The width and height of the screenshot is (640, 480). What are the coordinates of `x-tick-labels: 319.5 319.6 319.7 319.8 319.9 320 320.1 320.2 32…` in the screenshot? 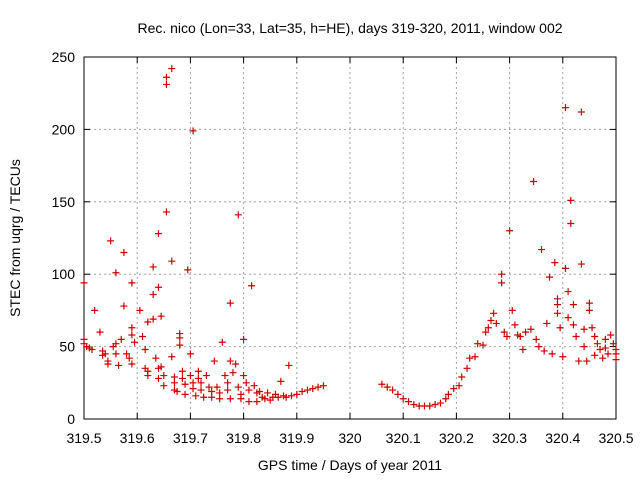 It's located at (349, 438).